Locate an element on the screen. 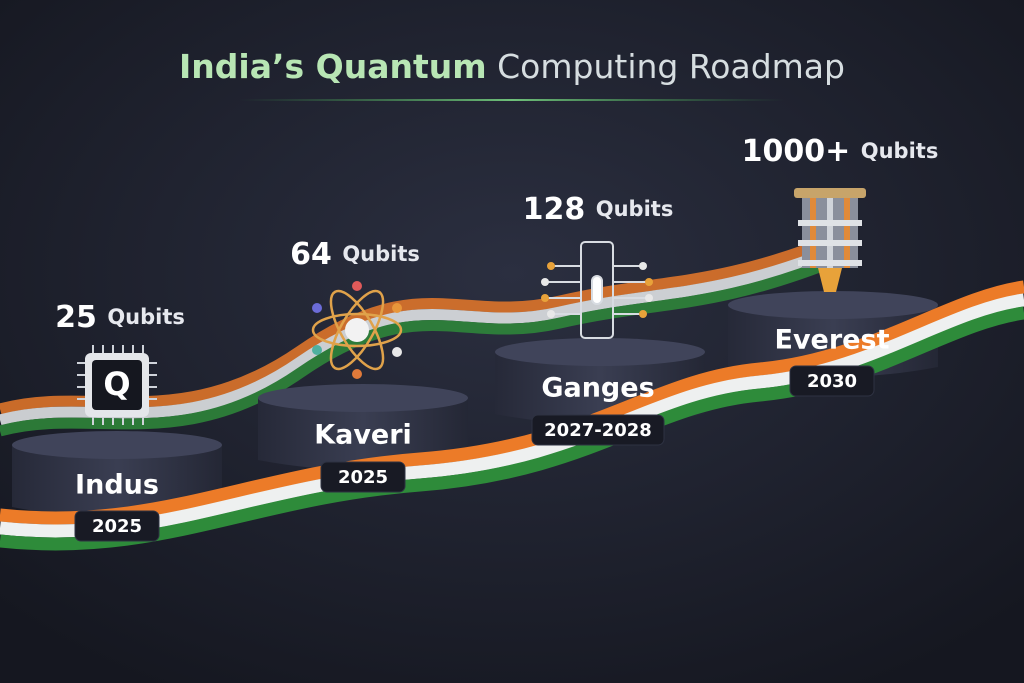 Image resolution: width=1024 pixels, height=683 pixels. circuit-icon is located at coordinates (597, 290).